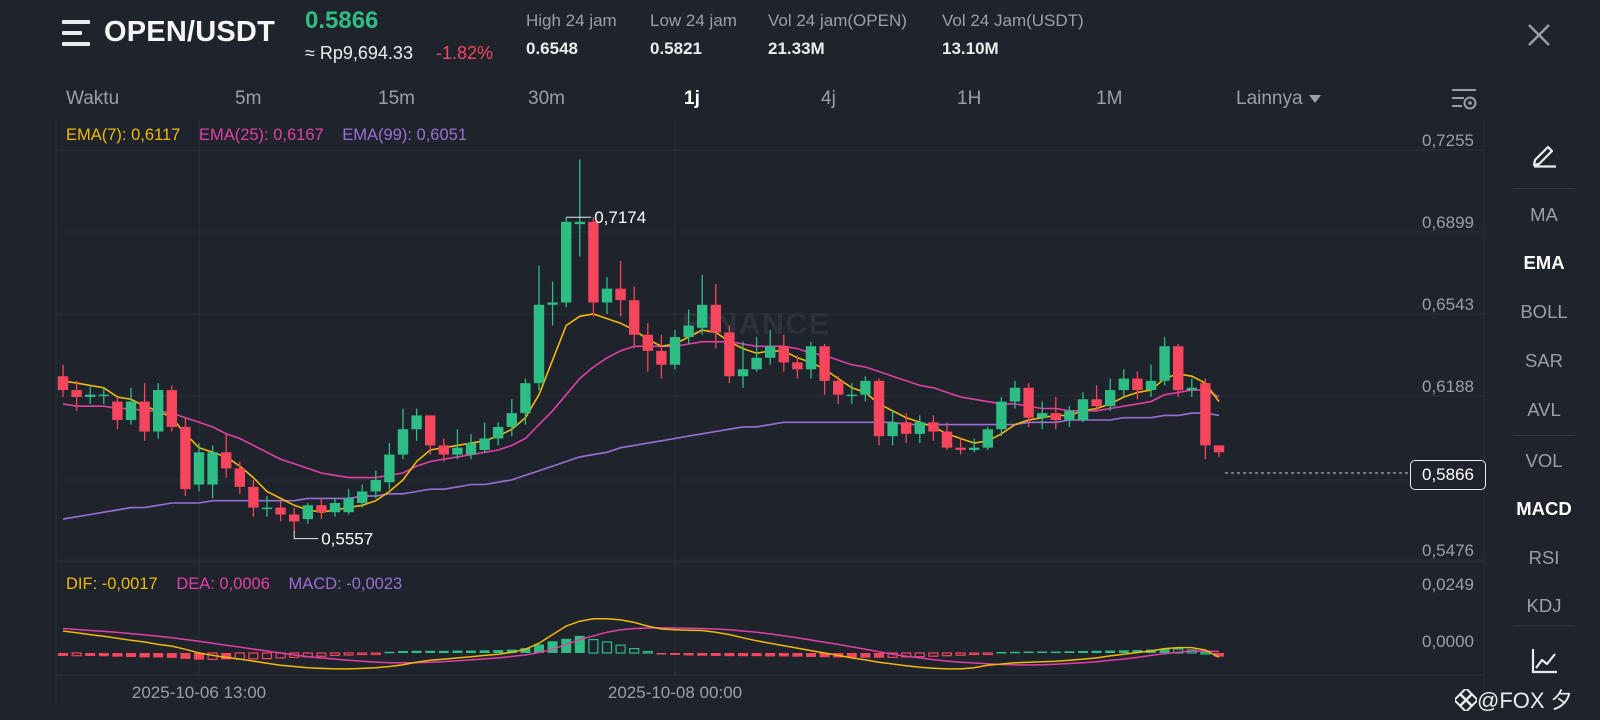 Image resolution: width=1600 pixels, height=720 pixels. Describe the element at coordinates (1544, 409) in the screenshot. I see `indicator-avl: AVL` at that location.